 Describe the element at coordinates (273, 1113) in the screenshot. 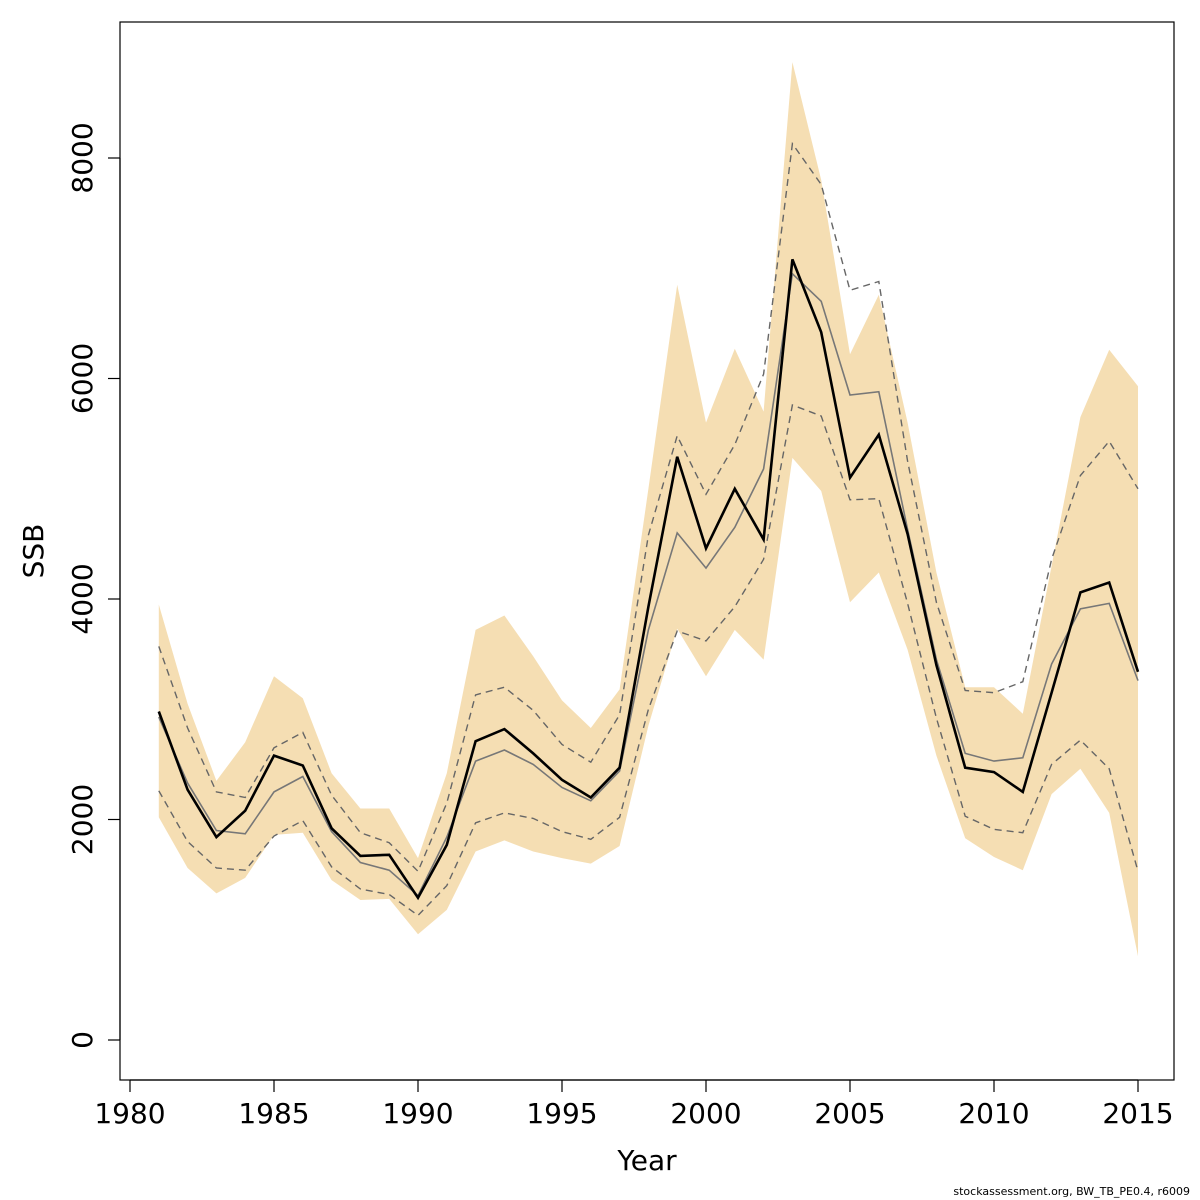

I see `x-tick-label: 1985` at that location.